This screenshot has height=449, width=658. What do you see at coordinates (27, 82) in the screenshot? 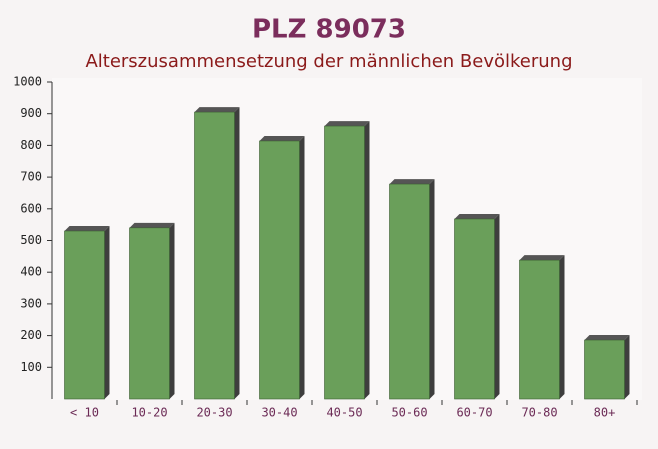
I see `y-tick-label: 1000` at bounding box center [27, 82].